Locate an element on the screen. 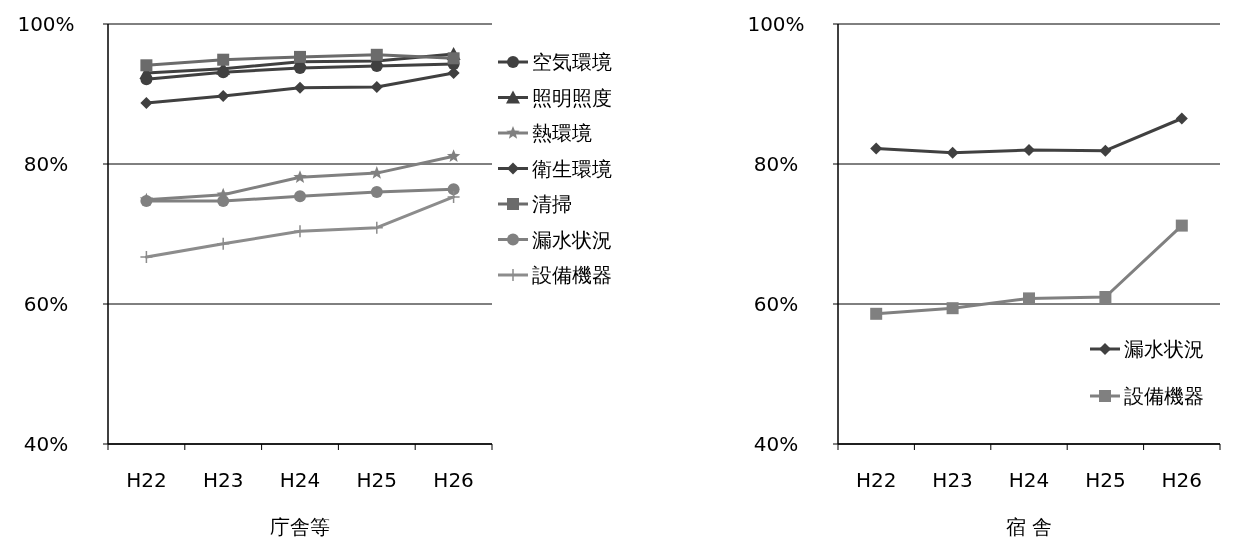  x-axis-title: 宿 舎 is located at coordinates (1029, 527).